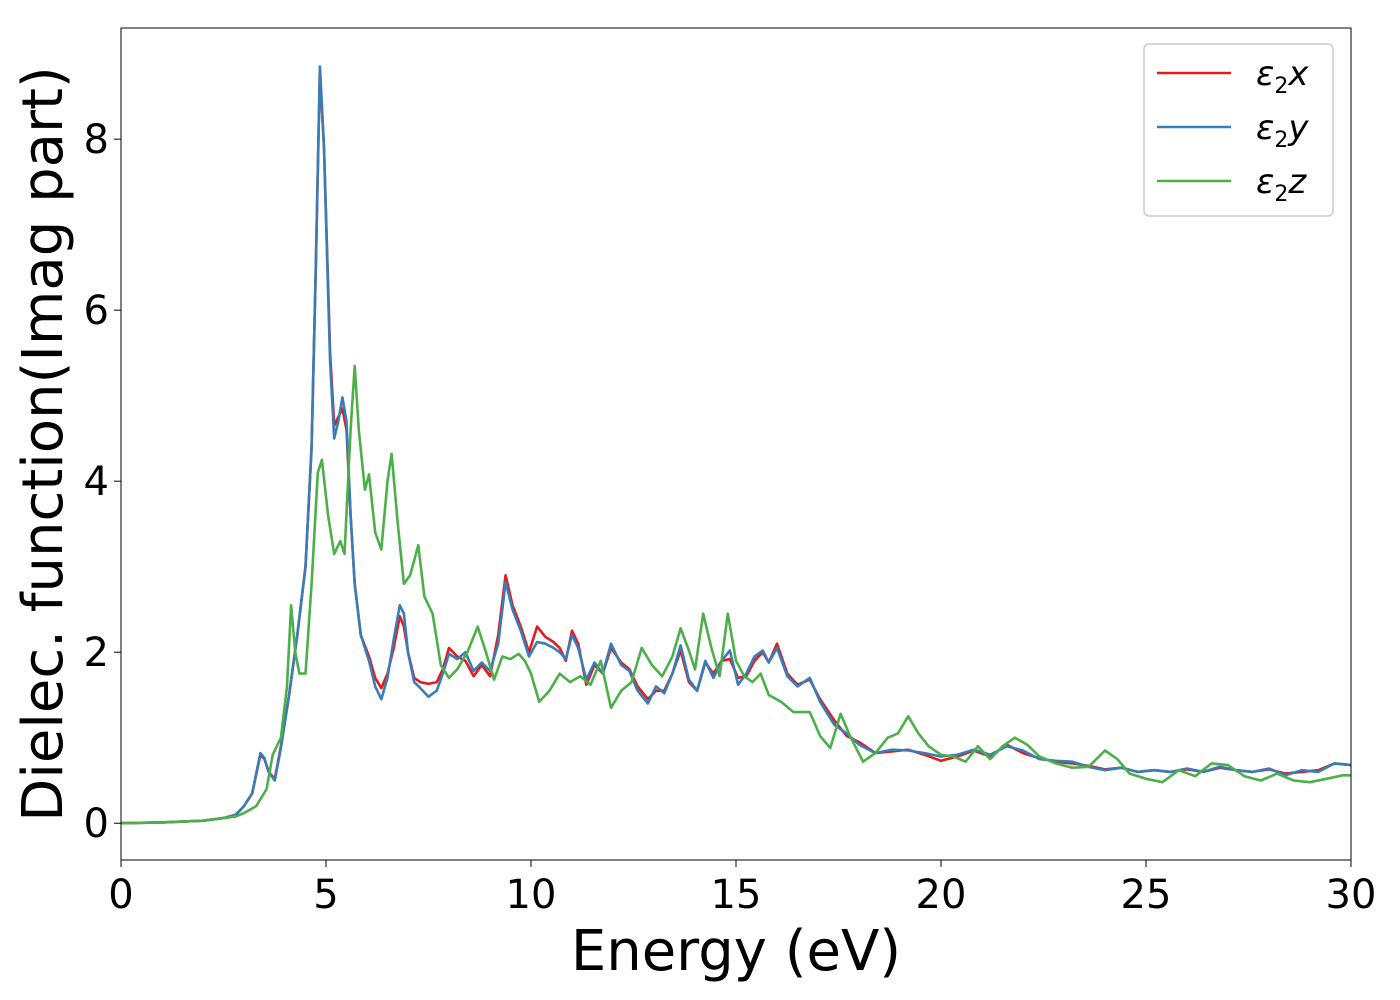 The image size is (1400, 1000). I want to click on legend: ε2x ε2y ε2z, so click(1238, 130).